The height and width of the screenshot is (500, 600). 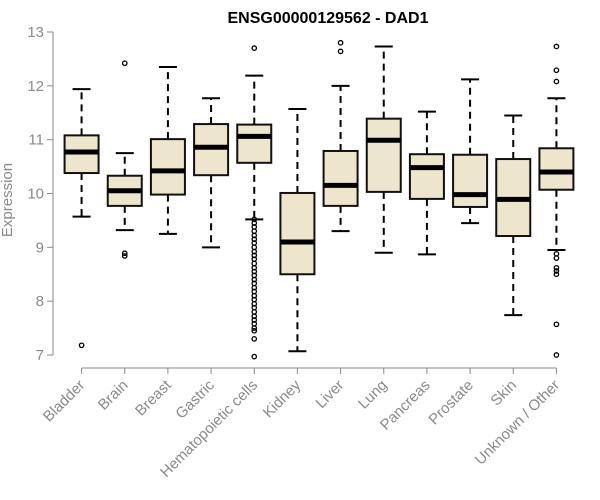 I want to click on y-tick-label: 12, so click(x=35, y=86).